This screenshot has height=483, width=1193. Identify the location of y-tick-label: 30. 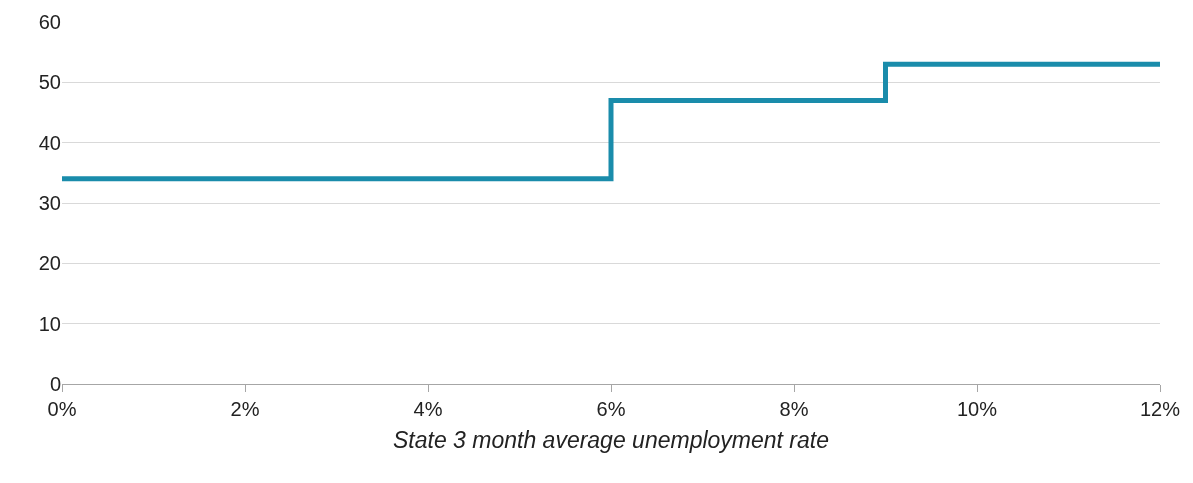
(49, 203).